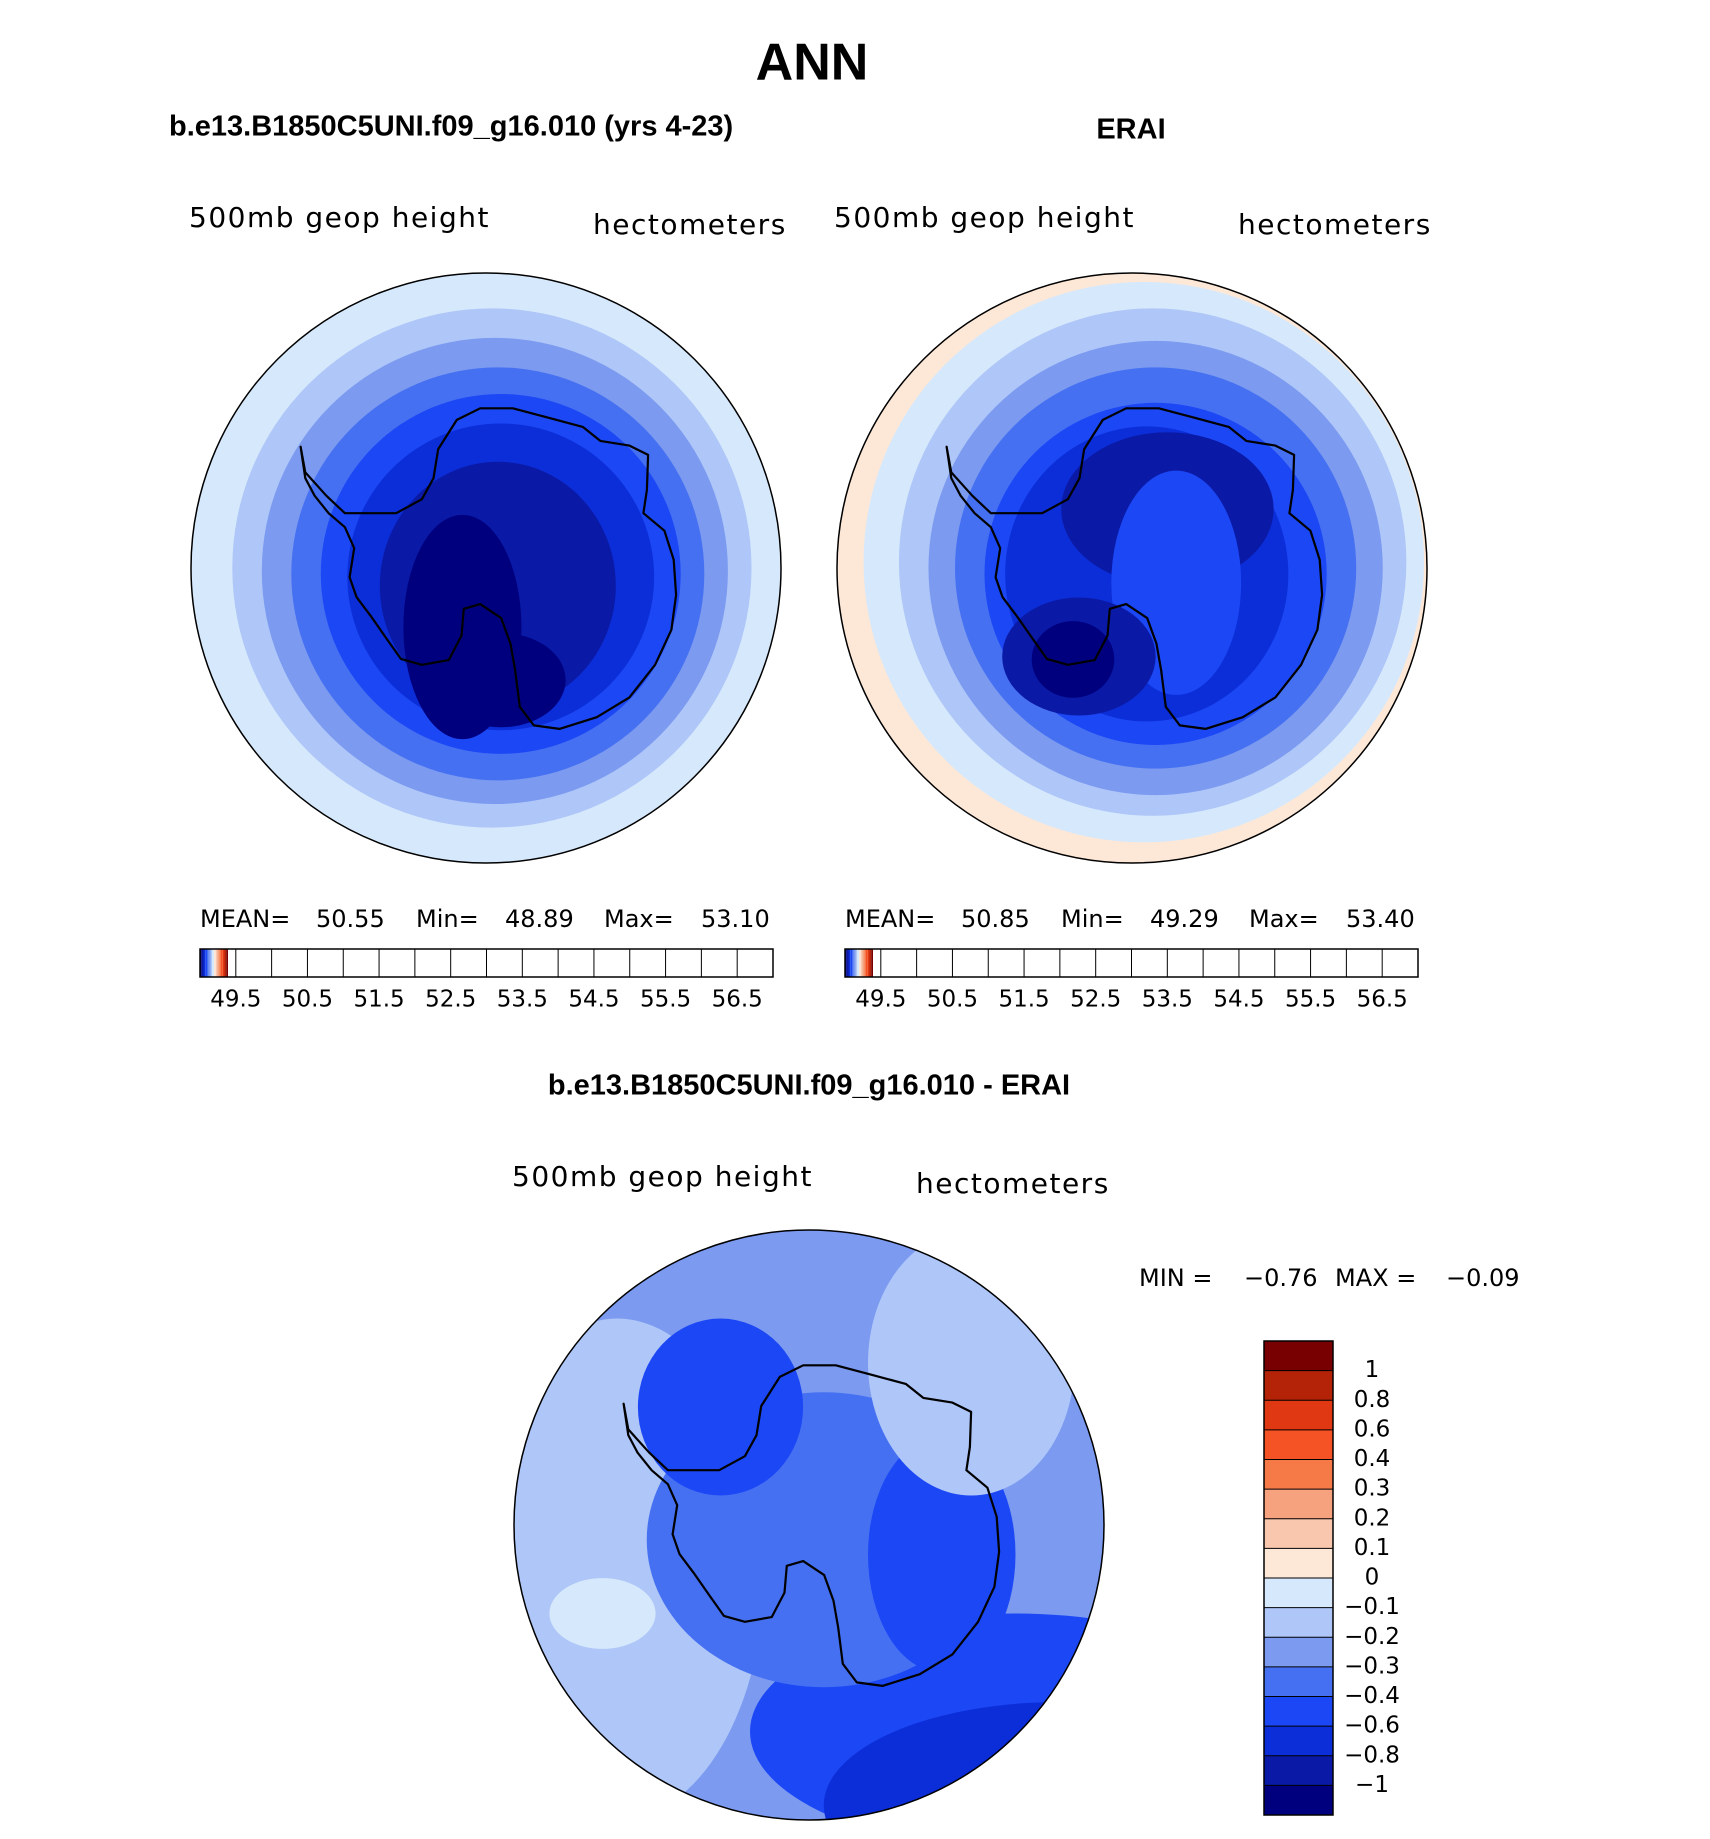 The image size is (1710, 1839). What do you see at coordinates (1372, 1755) in the screenshot?
I see `colorbar-label: −0.8` at bounding box center [1372, 1755].